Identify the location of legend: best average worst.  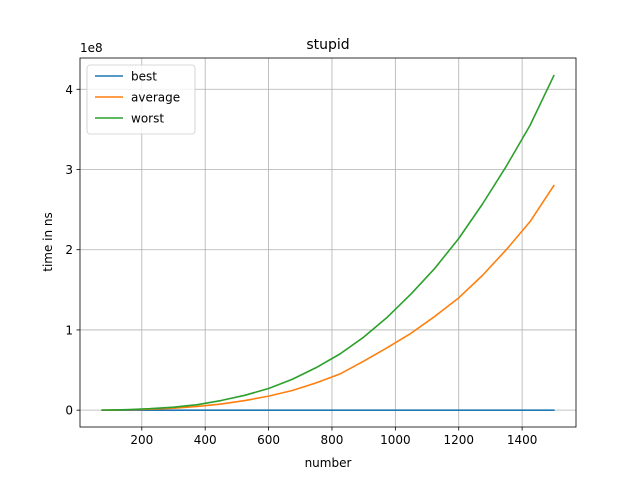
(141, 99).